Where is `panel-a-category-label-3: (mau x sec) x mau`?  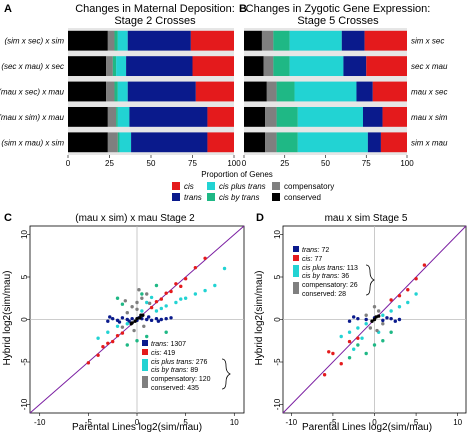 panel-a-category-label-3: (mau x sec) x mau is located at coordinates (32, 92).